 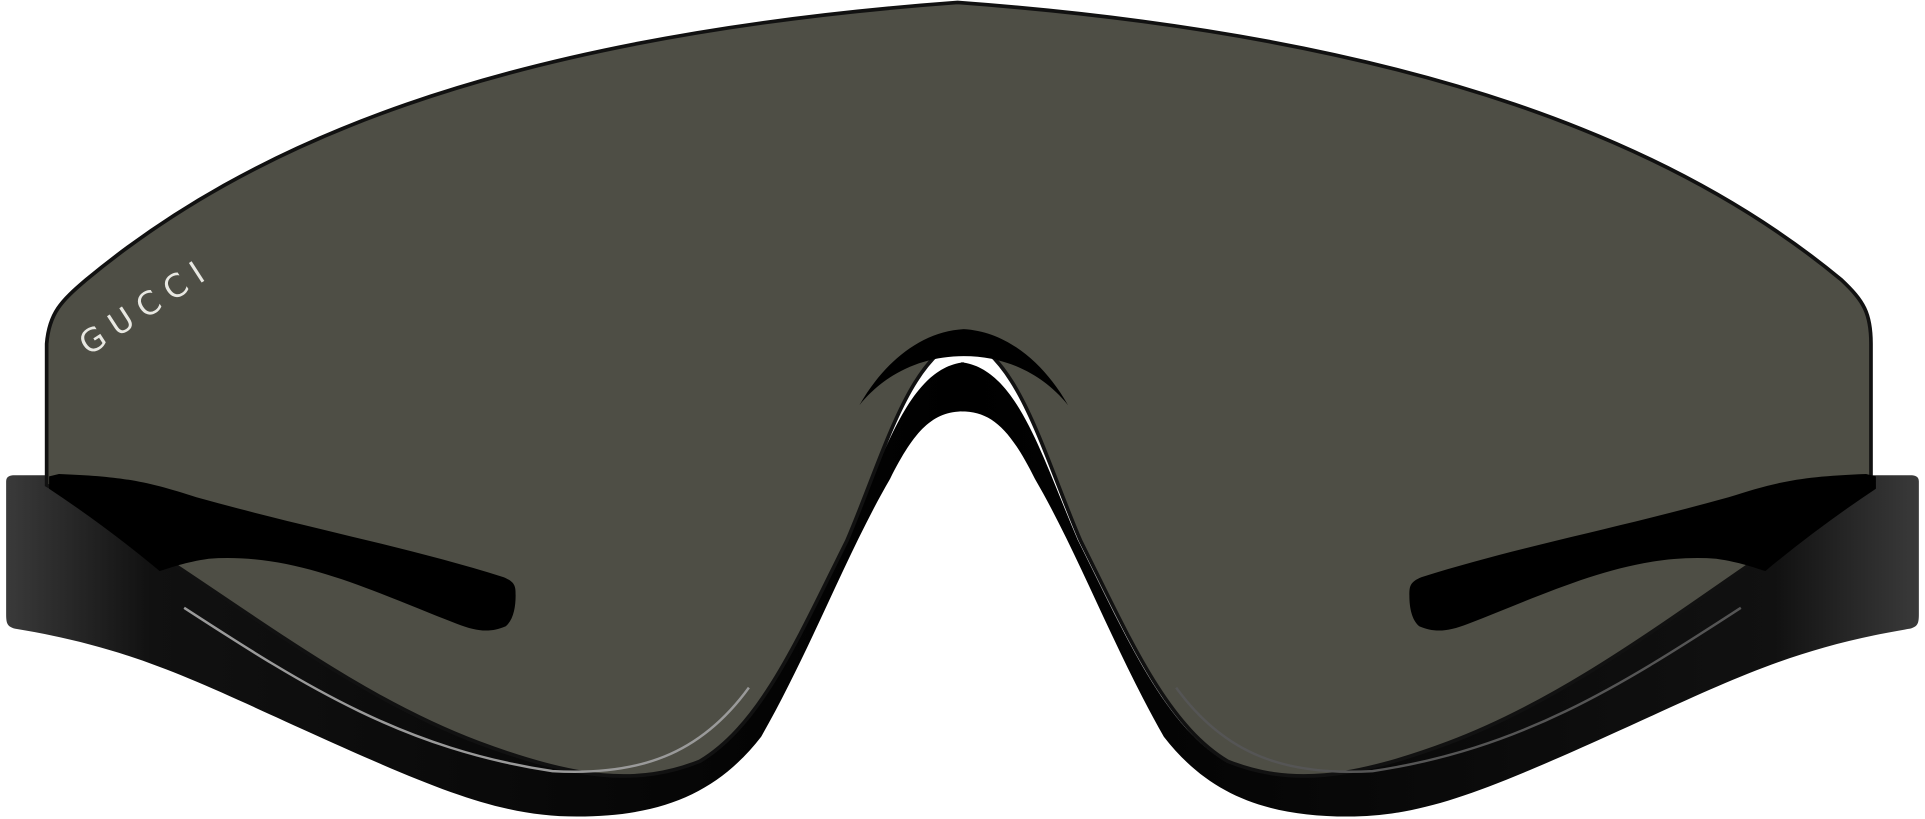 What do you see at coordinates (466, 689) in the screenshot?
I see `highlight-left` at bounding box center [466, 689].